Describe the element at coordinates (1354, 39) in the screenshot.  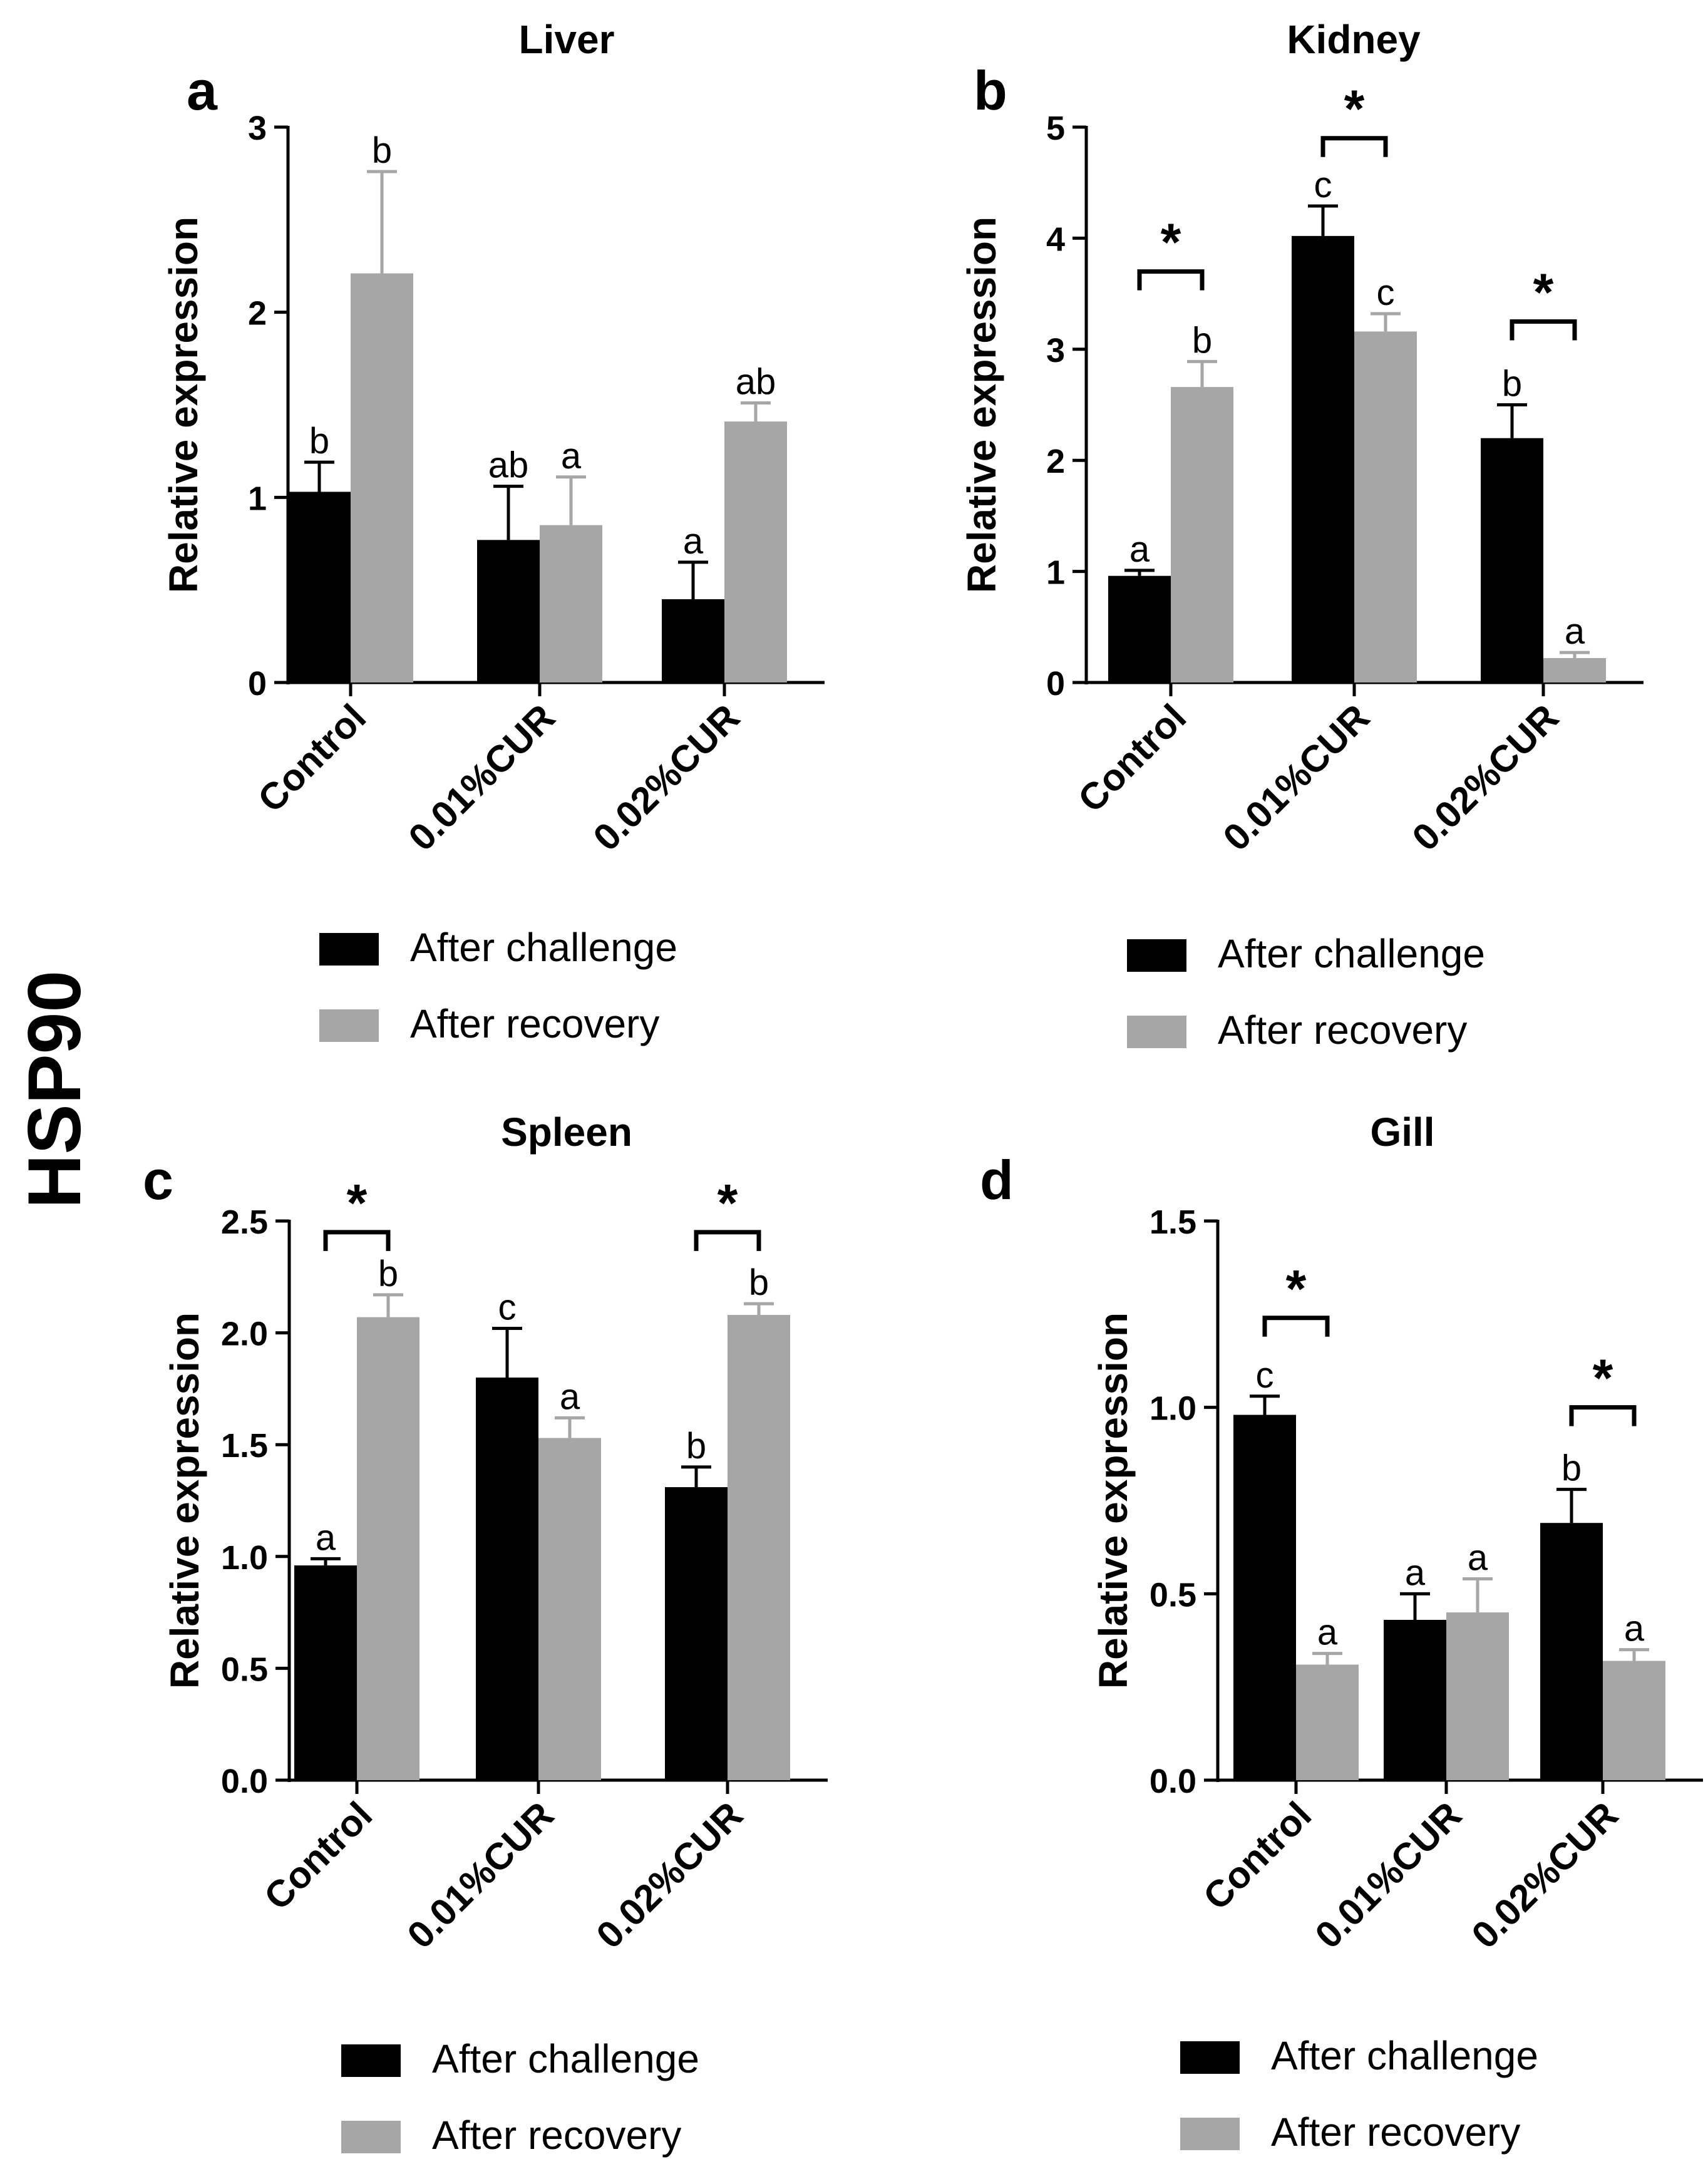
I see `chart-title: Kidney` at that location.